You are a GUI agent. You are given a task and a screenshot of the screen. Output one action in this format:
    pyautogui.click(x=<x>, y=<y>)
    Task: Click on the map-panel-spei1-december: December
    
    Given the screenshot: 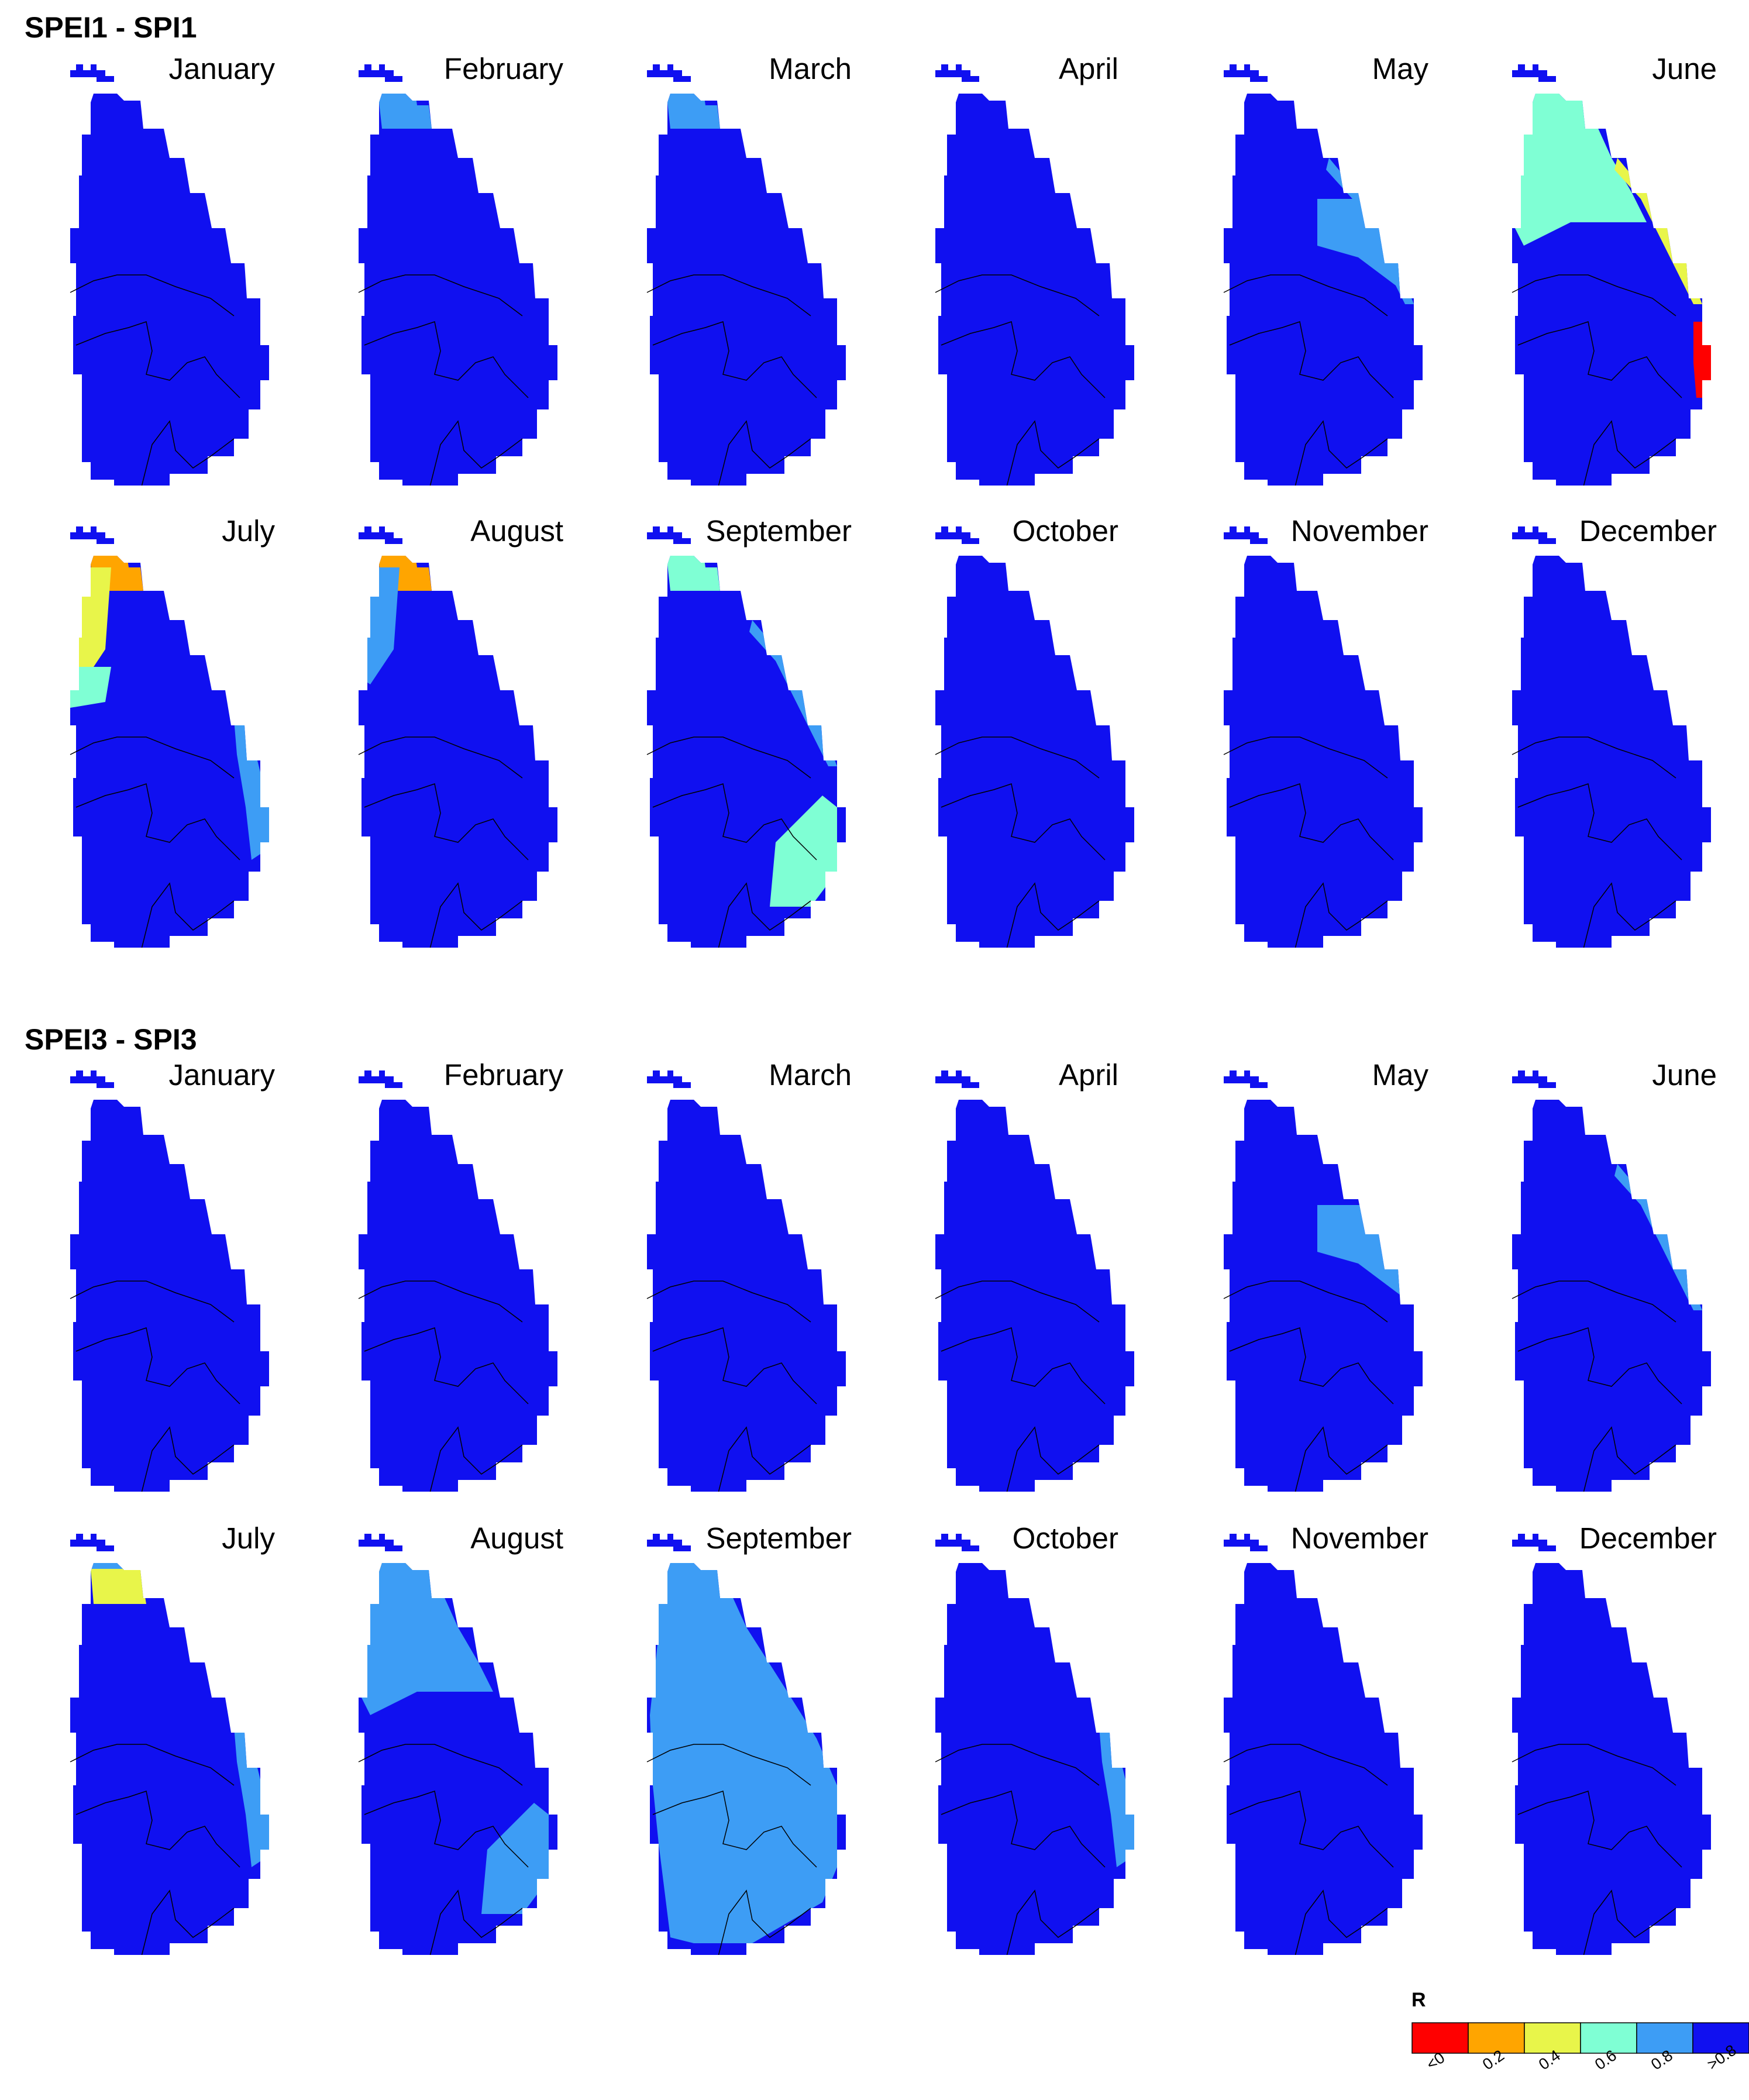 What is the action you would take?
    pyautogui.click(x=1579, y=717)
    